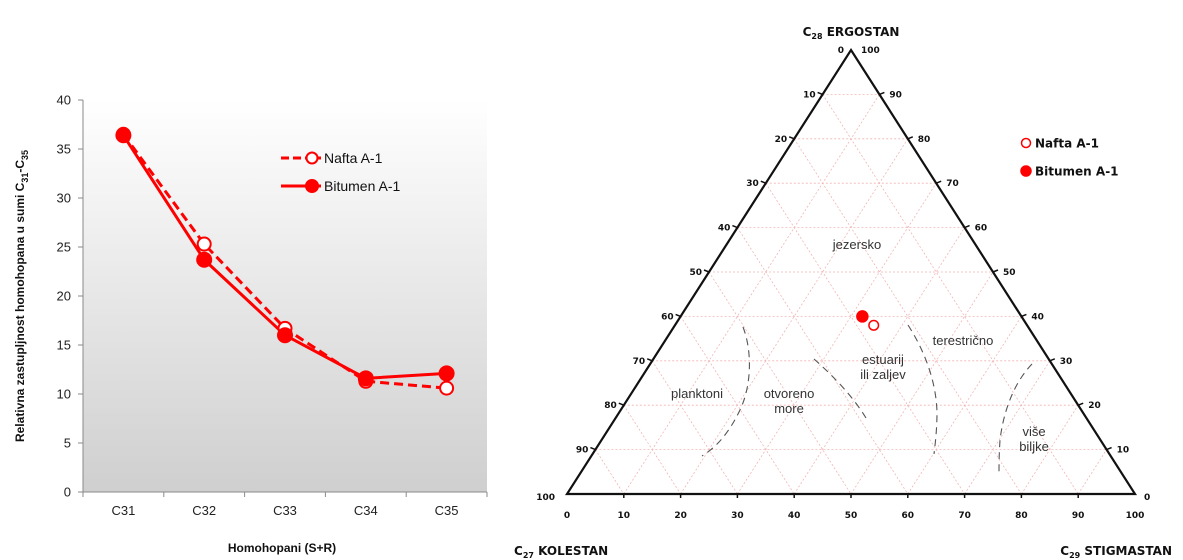  What do you see at coordinates (571, 551) in the screenshot?
I see `corner-name: KOLESTAN` at bounding box center [571, 551].